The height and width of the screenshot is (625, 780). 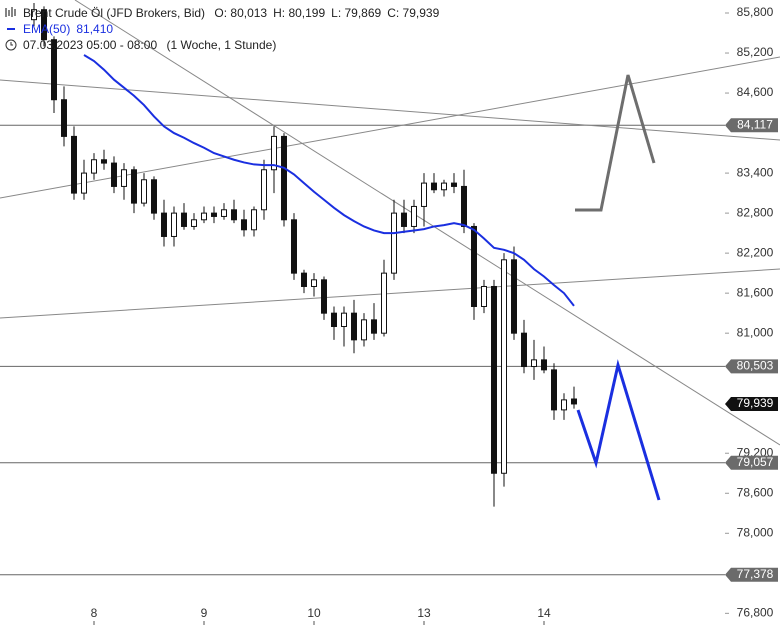 What do you see at coordinates (755, 52) in the screenshot?
I see `y-tick-label: 85,200` at bounding box center [755, 52].